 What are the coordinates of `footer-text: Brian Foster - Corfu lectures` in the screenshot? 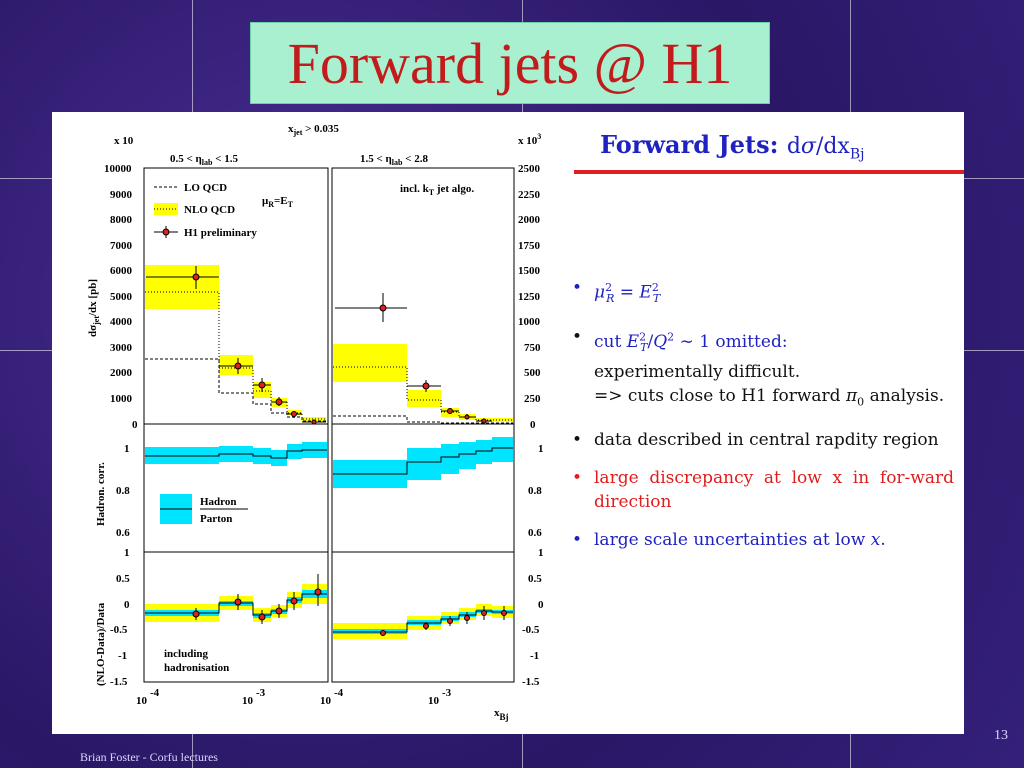 It's located at (149, 757).